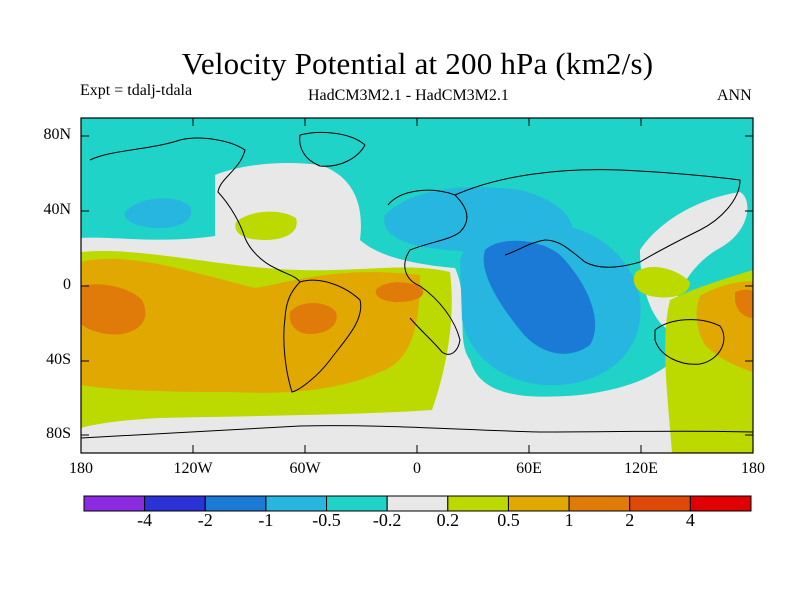 The height and width of the screenshot is (600, 800). What do you see at coordinates (689, 342) in the screenshot?
I see `coast-australia` at bounding box center [689, 342].